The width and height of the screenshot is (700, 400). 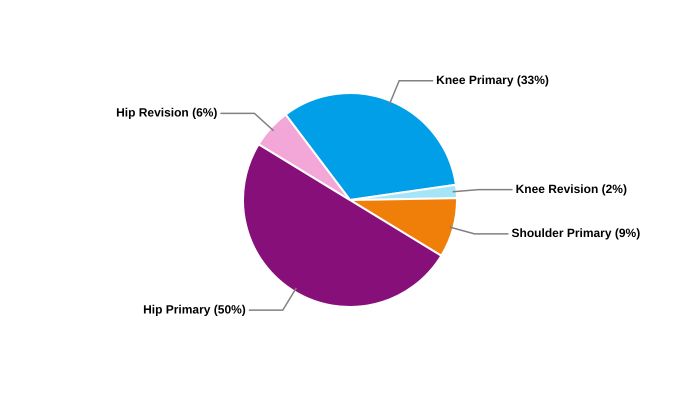 What do you see at coordinates (492, 80) in the screenshot?
I see `slice-label: Knee Primary (33%)` at bounding box center [492, 80].